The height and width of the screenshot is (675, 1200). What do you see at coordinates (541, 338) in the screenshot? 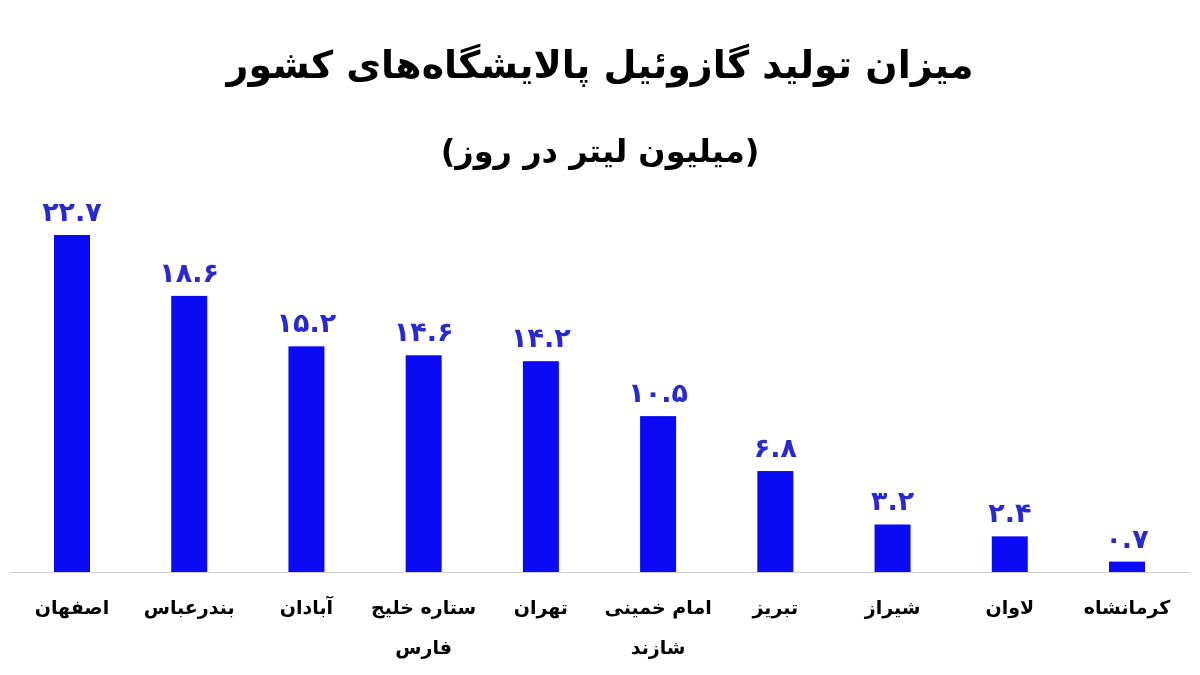
I see `value-label: ۱۴.۲` at bounding box center [541, 338].